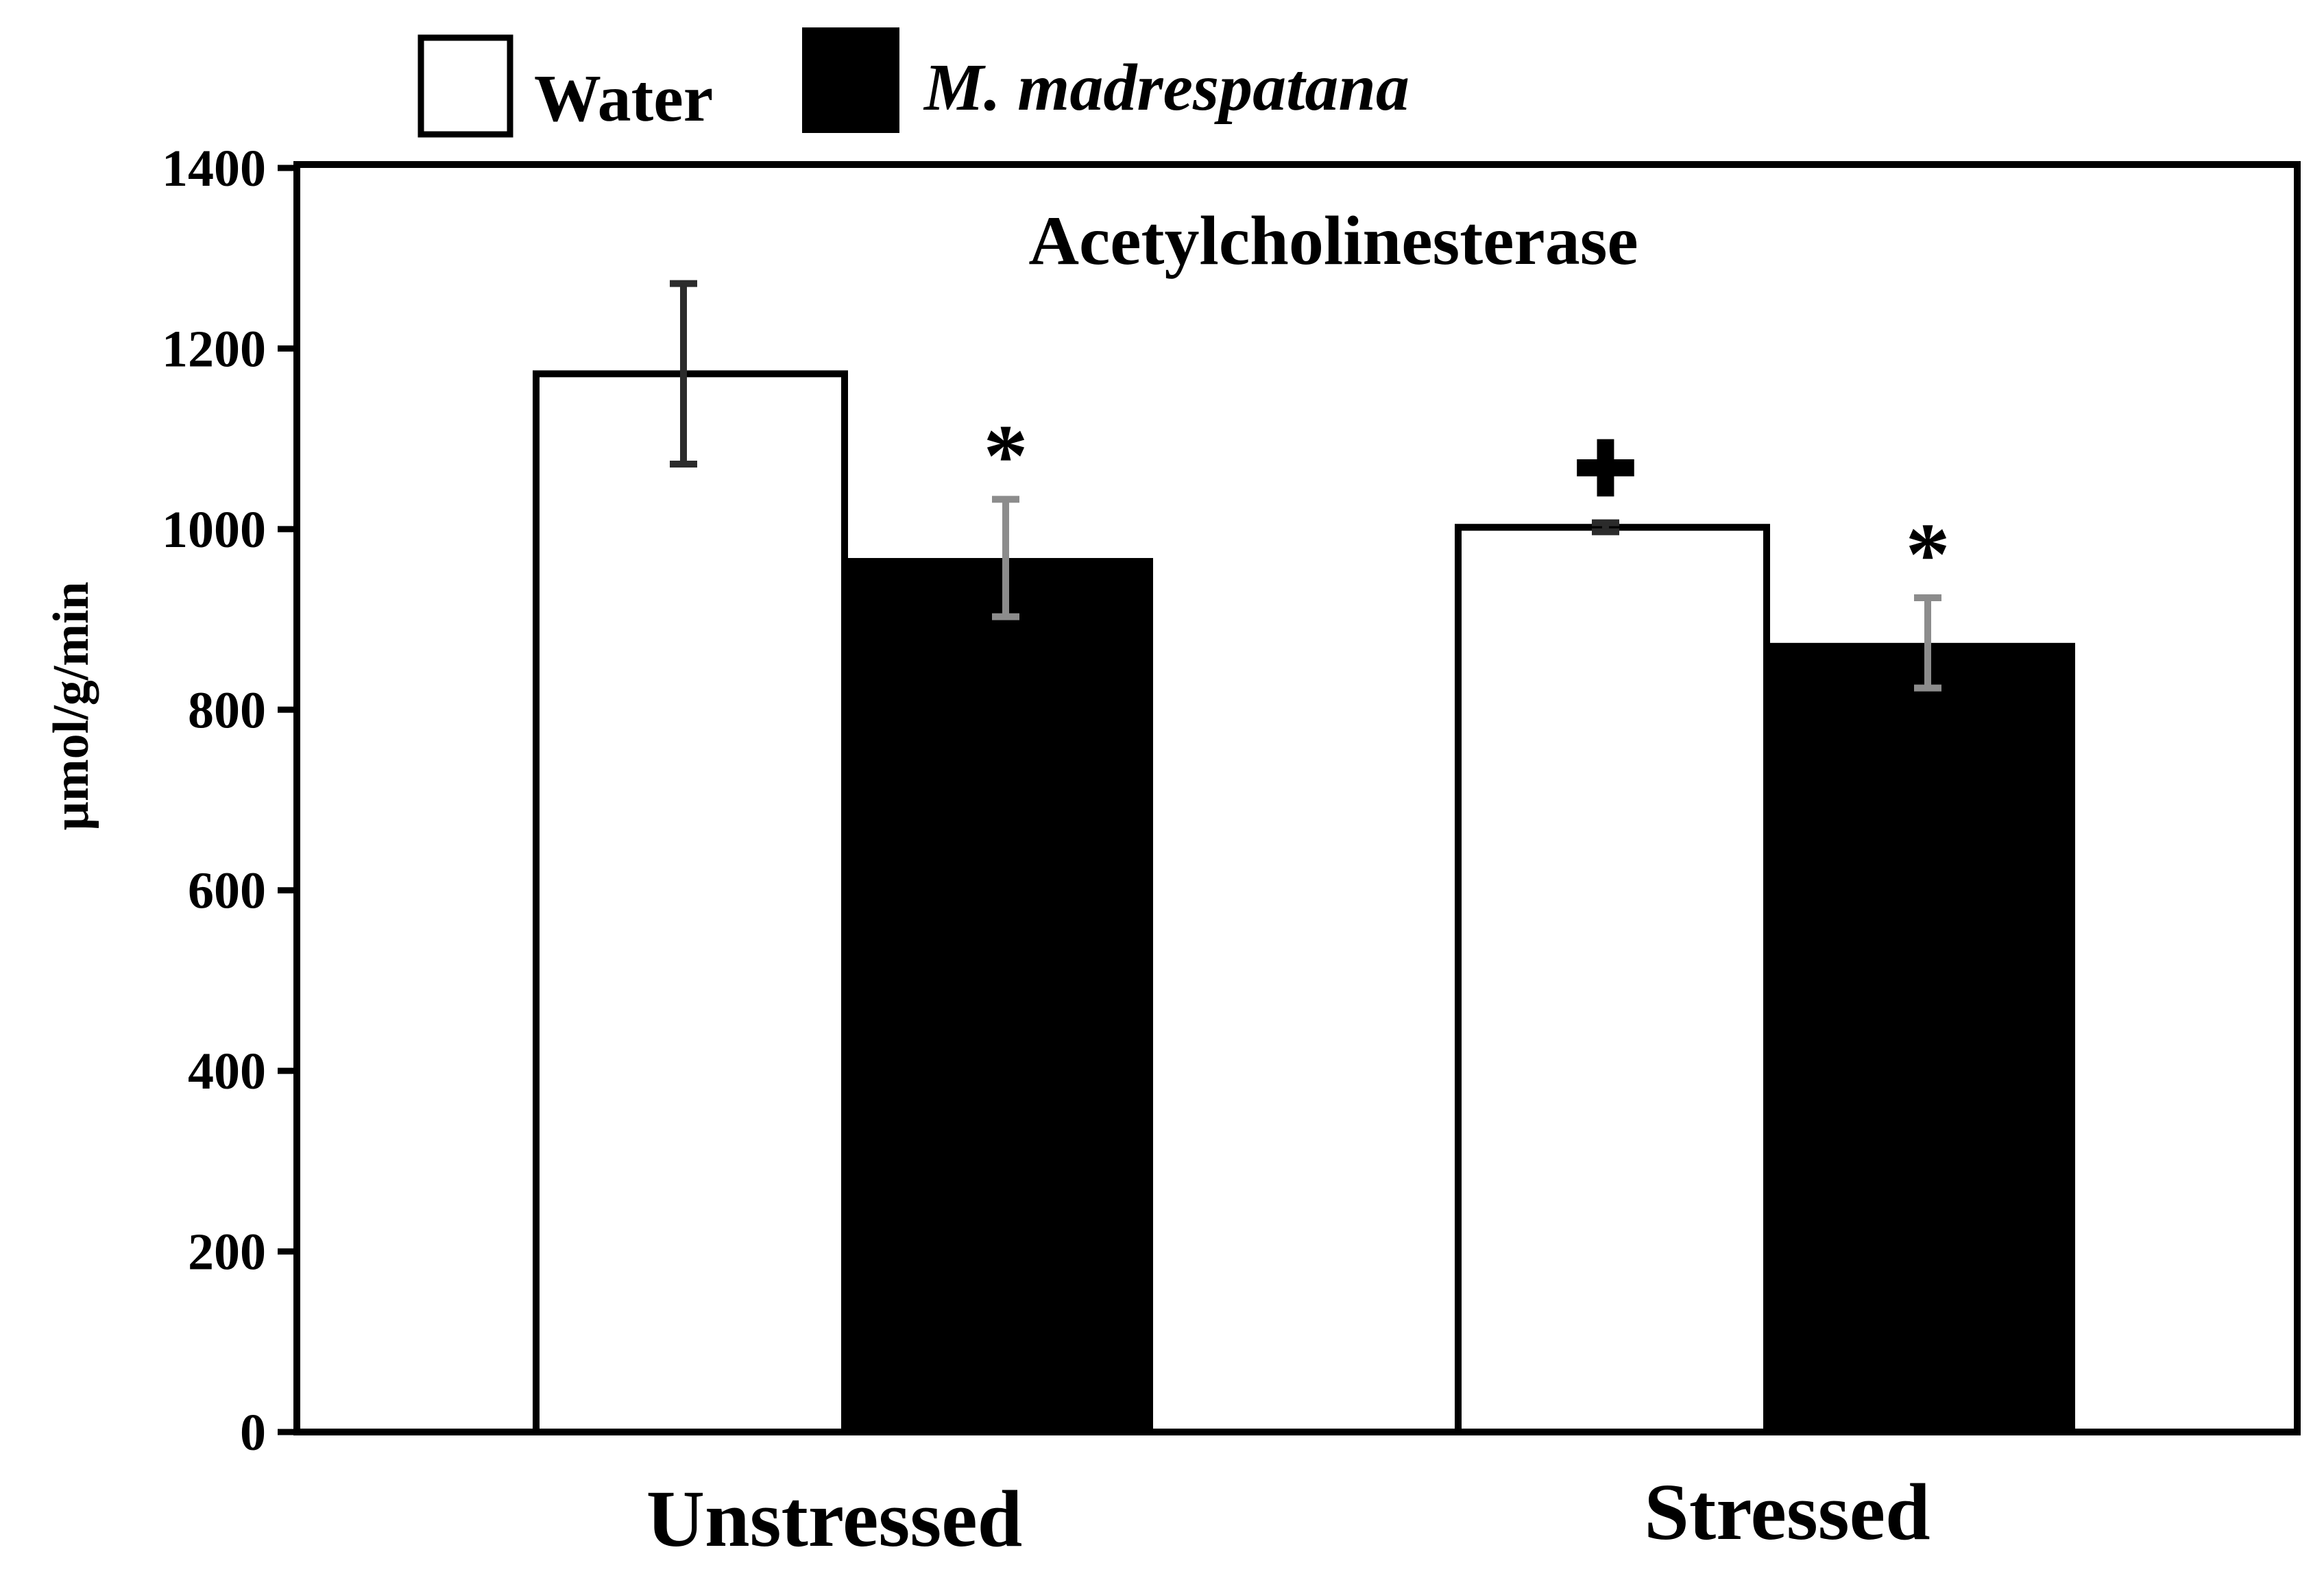 The height and width of the screenshot is (1589, 2324). I want to click on x-axis: Unstressed Stressed, so click(1288, 1515).